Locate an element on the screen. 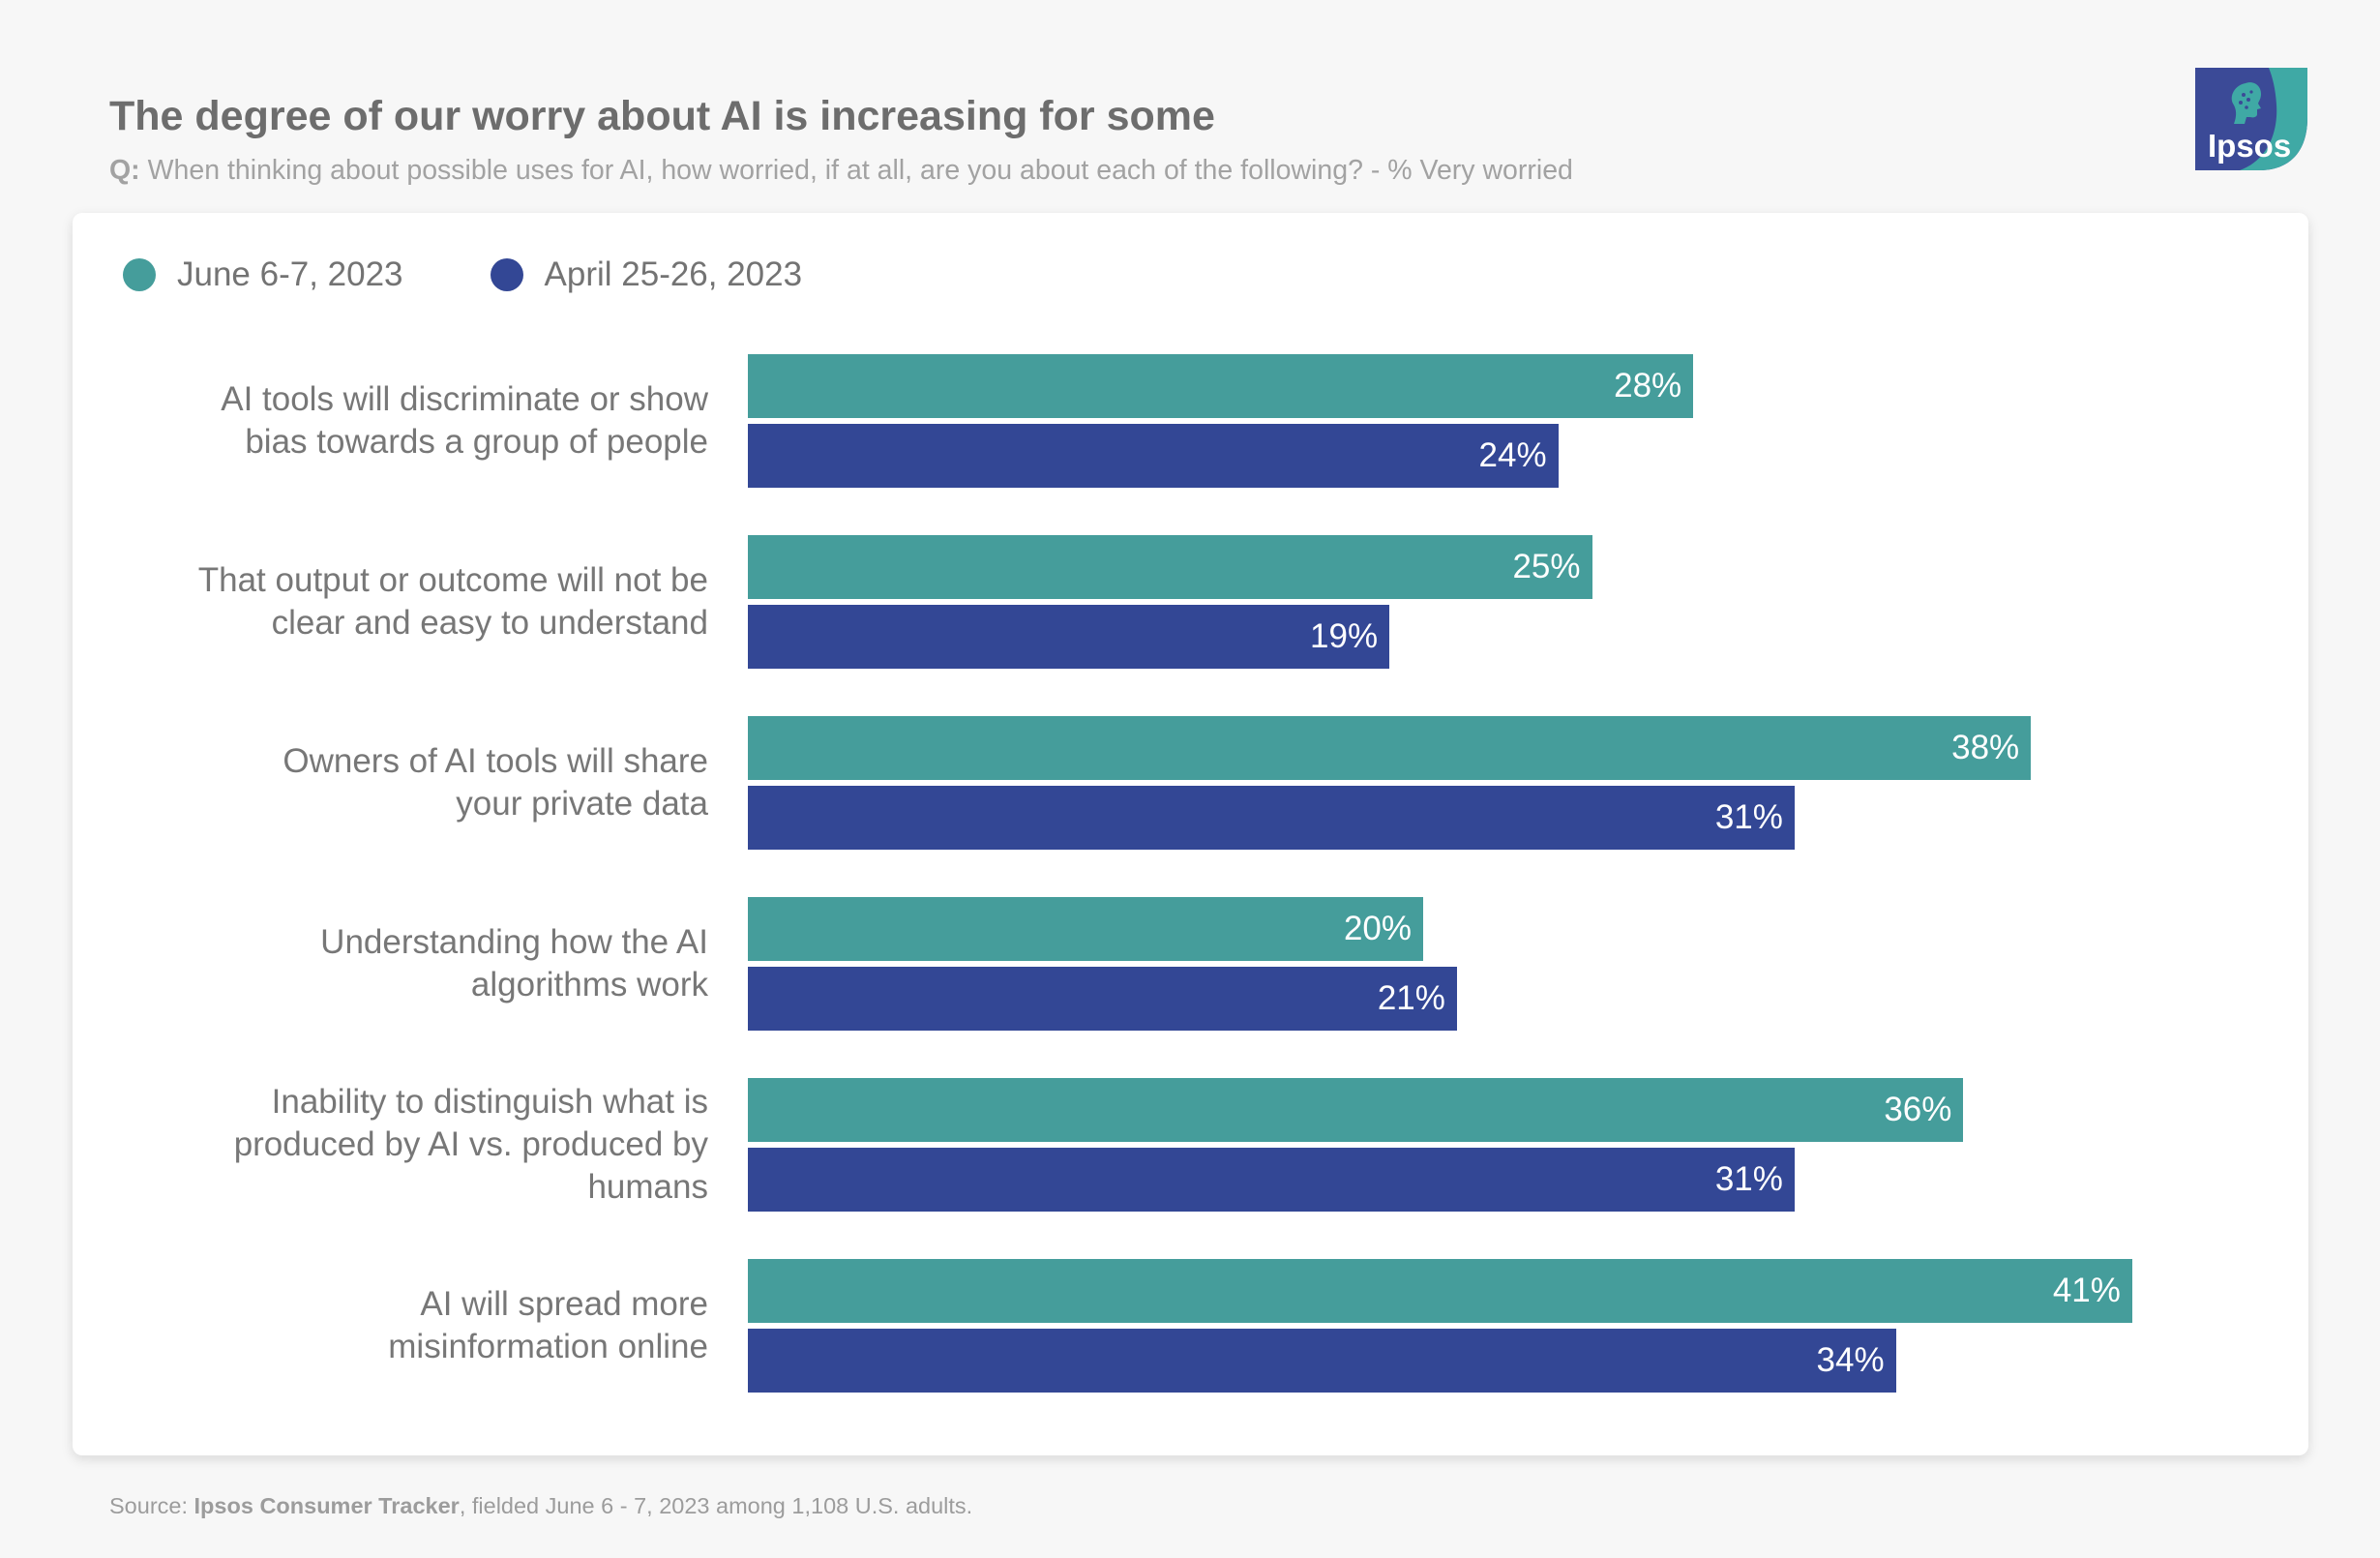 The height and width of the screenshot is (1558, 2380). legend-item-june: June 6-7, 2023 is located at coordinates (263, 274).